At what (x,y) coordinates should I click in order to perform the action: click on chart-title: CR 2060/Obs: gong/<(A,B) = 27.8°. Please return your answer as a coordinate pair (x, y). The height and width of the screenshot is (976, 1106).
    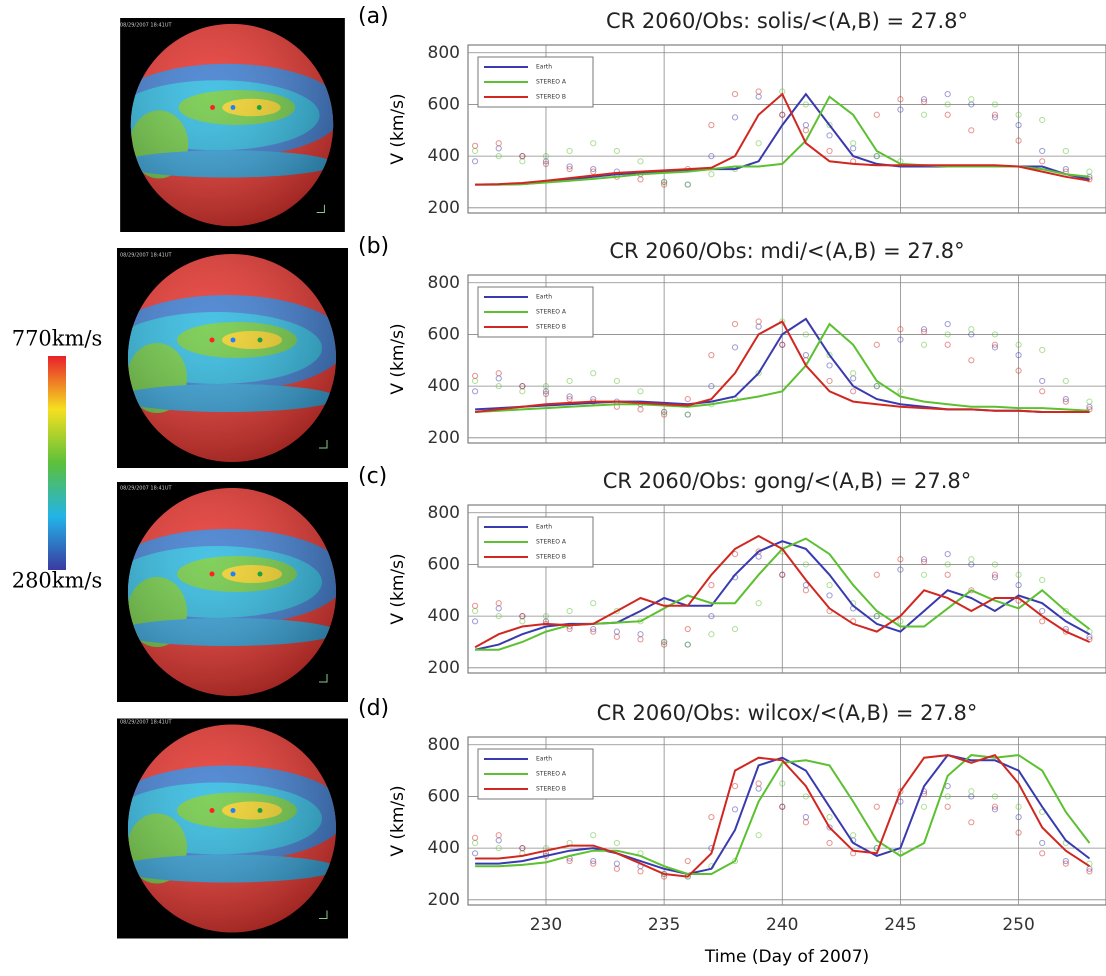
    Looking at the image, I should click on (787, 481).